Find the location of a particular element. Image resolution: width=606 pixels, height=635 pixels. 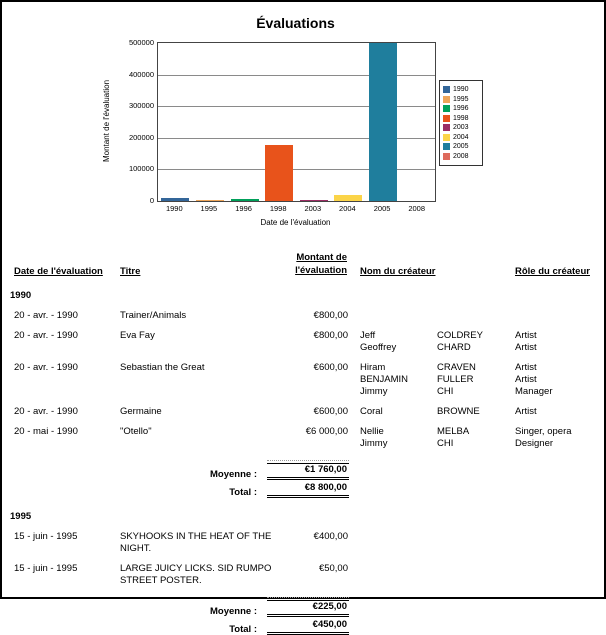

creator-last-name: CHARD is located at coordinates (454, 347).